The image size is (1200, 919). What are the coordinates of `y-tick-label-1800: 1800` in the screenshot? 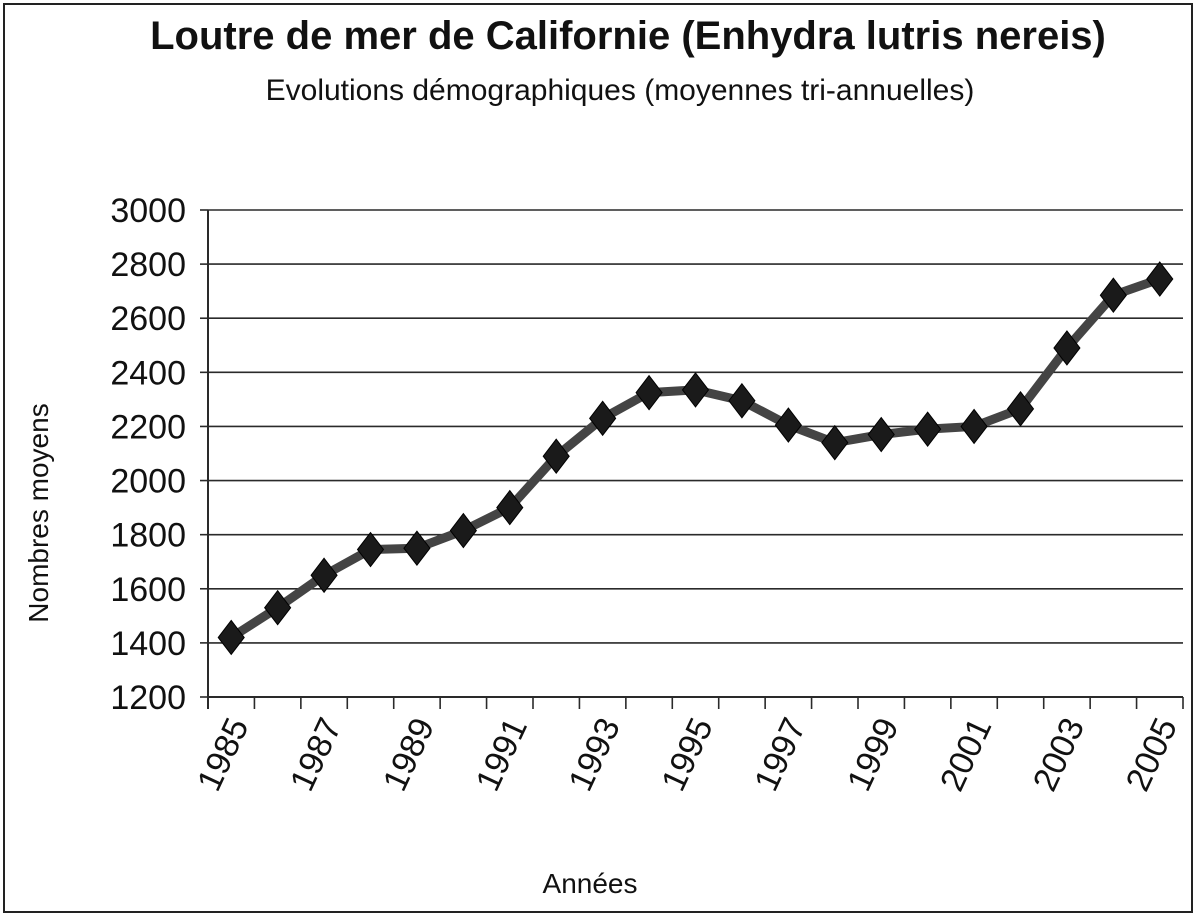 It's located at (148, 536).